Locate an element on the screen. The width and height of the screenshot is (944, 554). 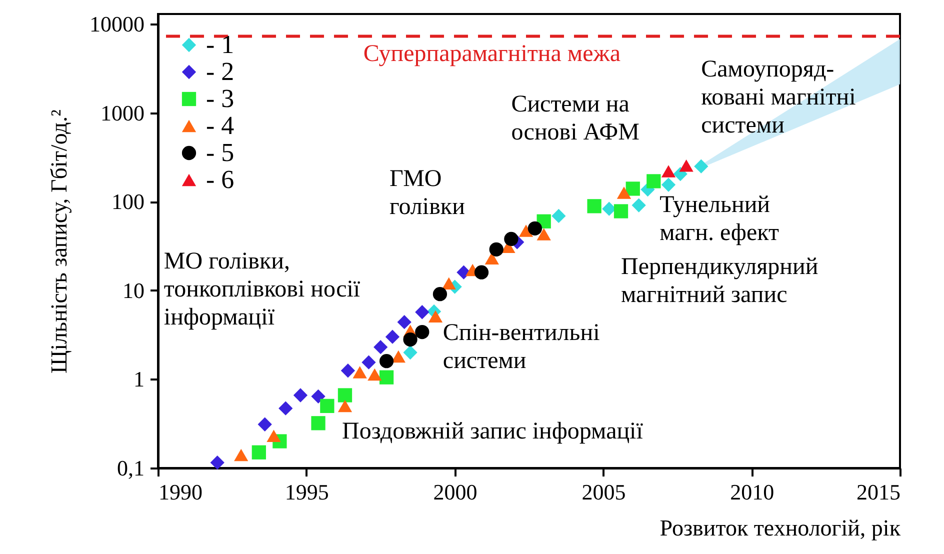
x-tick-label: 1995 is located at coordinates (306, 492).